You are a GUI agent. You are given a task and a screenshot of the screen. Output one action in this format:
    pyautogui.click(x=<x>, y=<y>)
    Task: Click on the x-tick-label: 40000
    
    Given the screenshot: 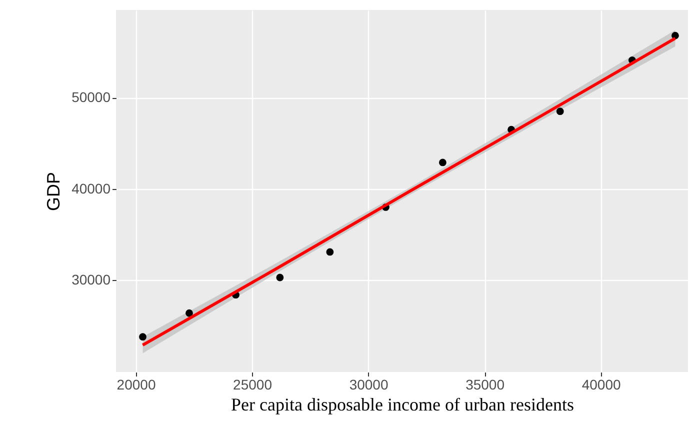 What is the action you would take?
    pyautogui.click(x=601, y=384)
    